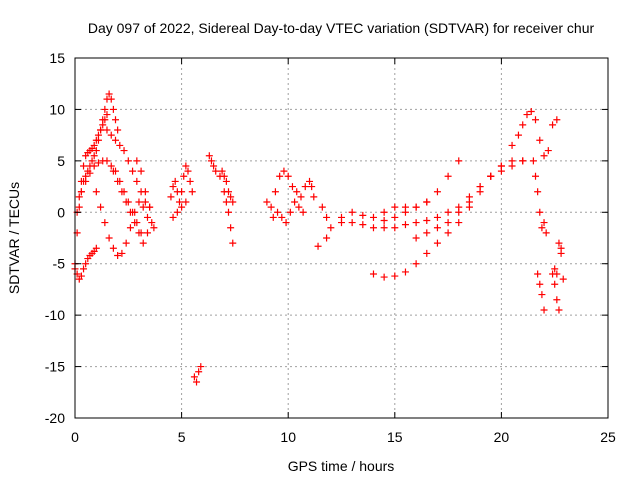 The width and height of the screenshot is (640, 480). Describe the element at coordinates (288, 437) in the screenshot. I see `x-tick-label: 10` at that location.